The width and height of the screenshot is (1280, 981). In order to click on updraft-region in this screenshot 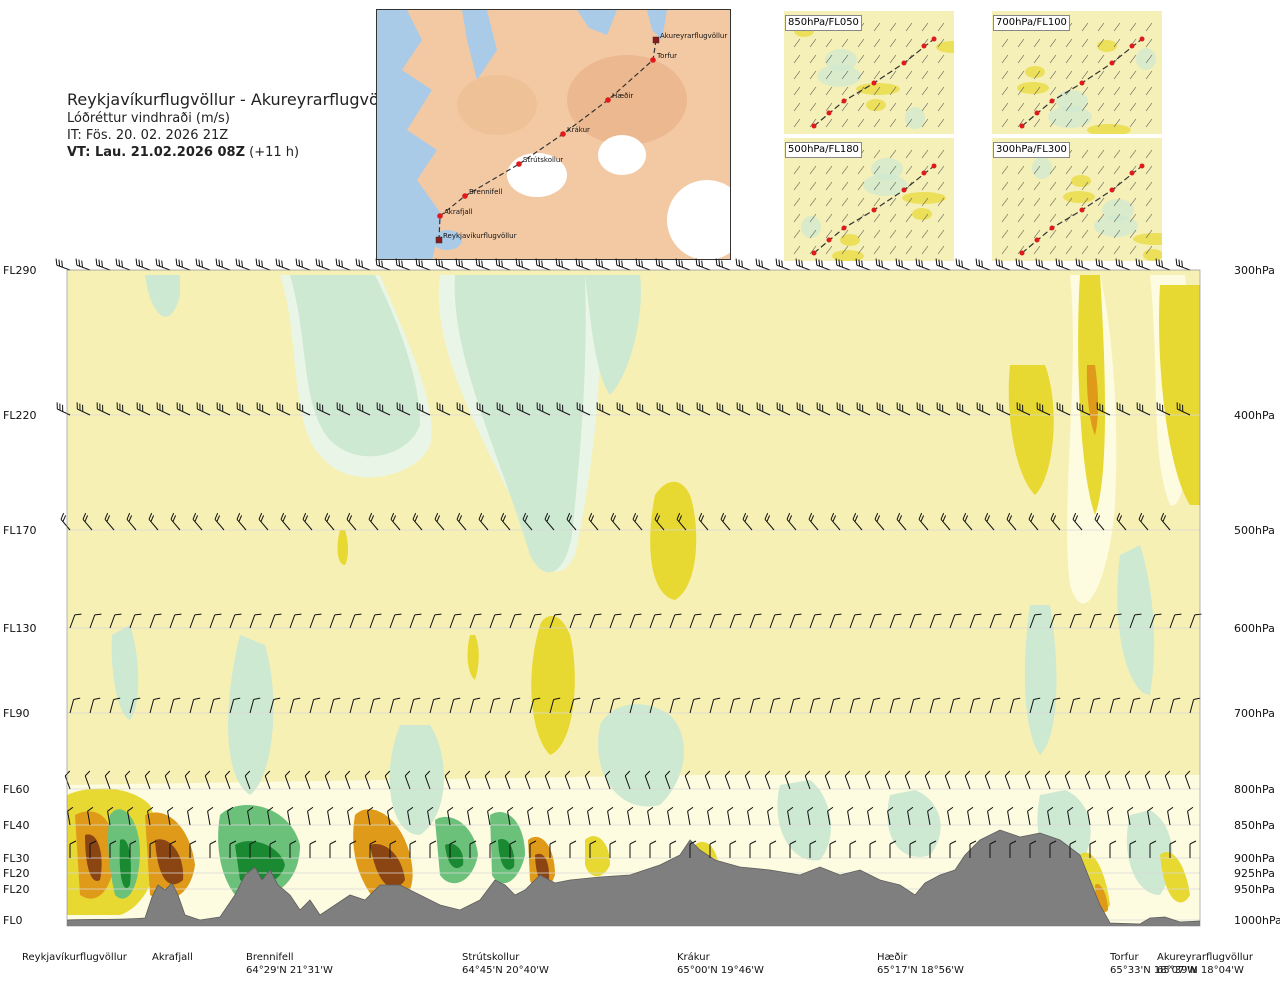, I will do `click(1179, 395)`.